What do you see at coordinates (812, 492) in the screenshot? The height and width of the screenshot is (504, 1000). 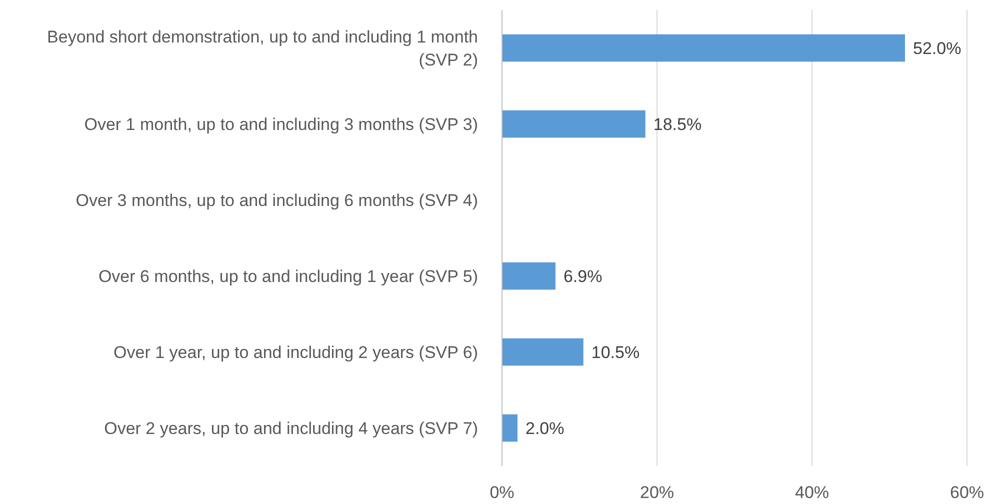 I see `x-tick-label: 40%` at bounding box center [812, 492].